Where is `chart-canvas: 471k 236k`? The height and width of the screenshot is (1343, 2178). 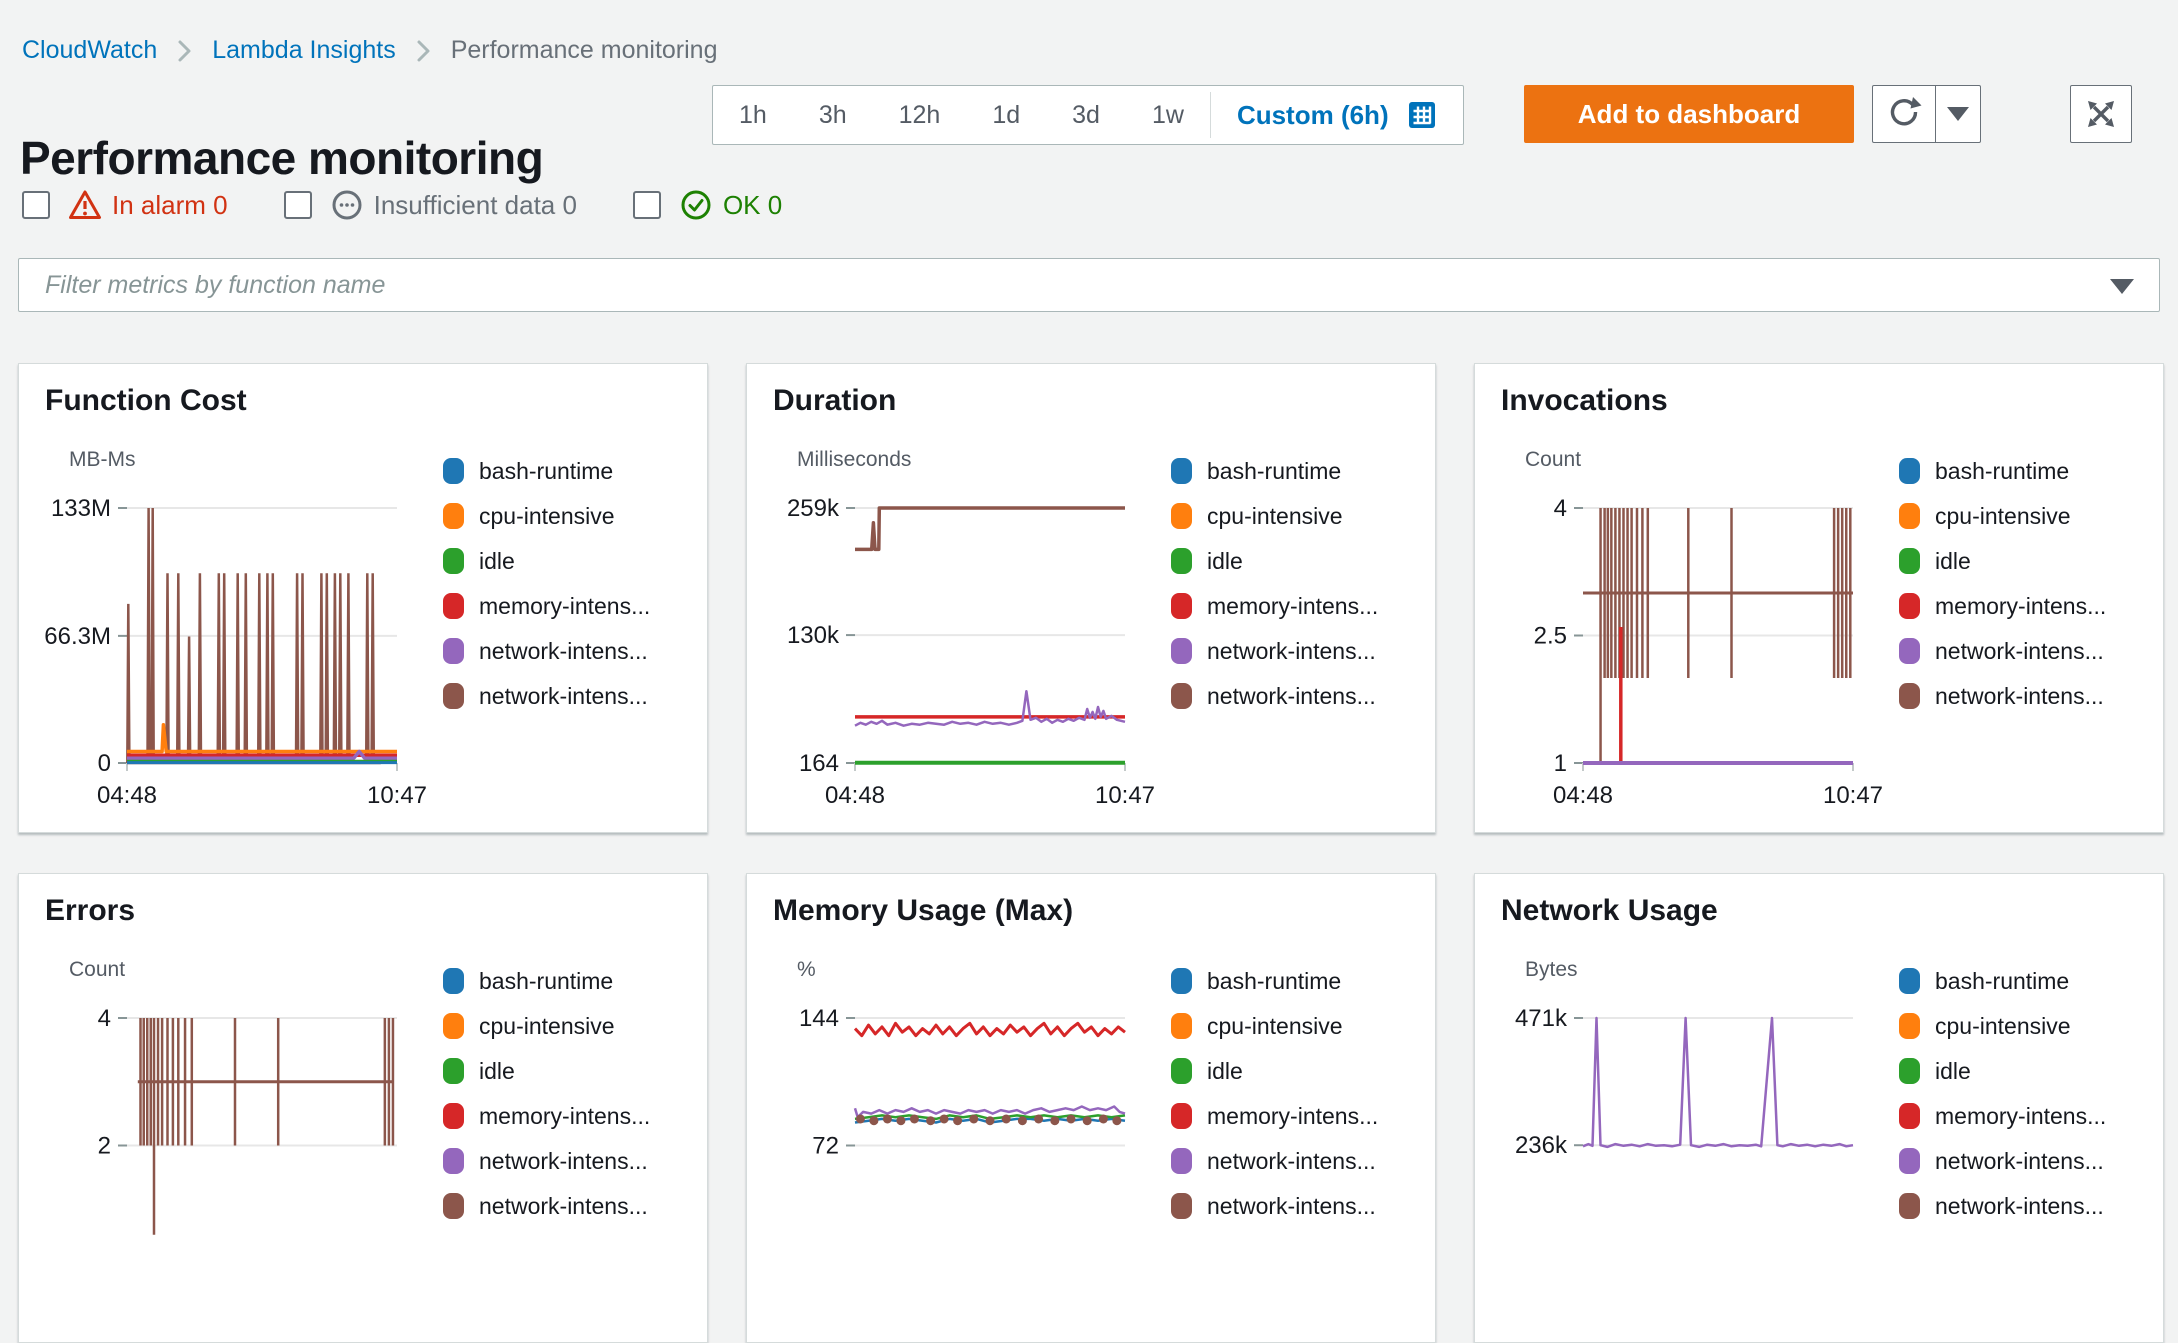 chart-canvas: 471k 236k is located at coordinates (1685, 1154).